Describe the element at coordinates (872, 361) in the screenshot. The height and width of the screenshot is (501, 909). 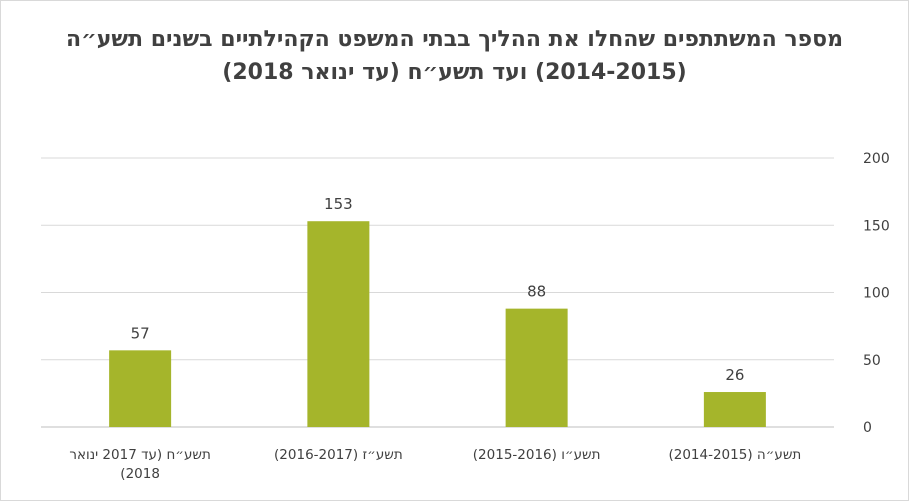
I see `y-tick-label: 50` at that location.